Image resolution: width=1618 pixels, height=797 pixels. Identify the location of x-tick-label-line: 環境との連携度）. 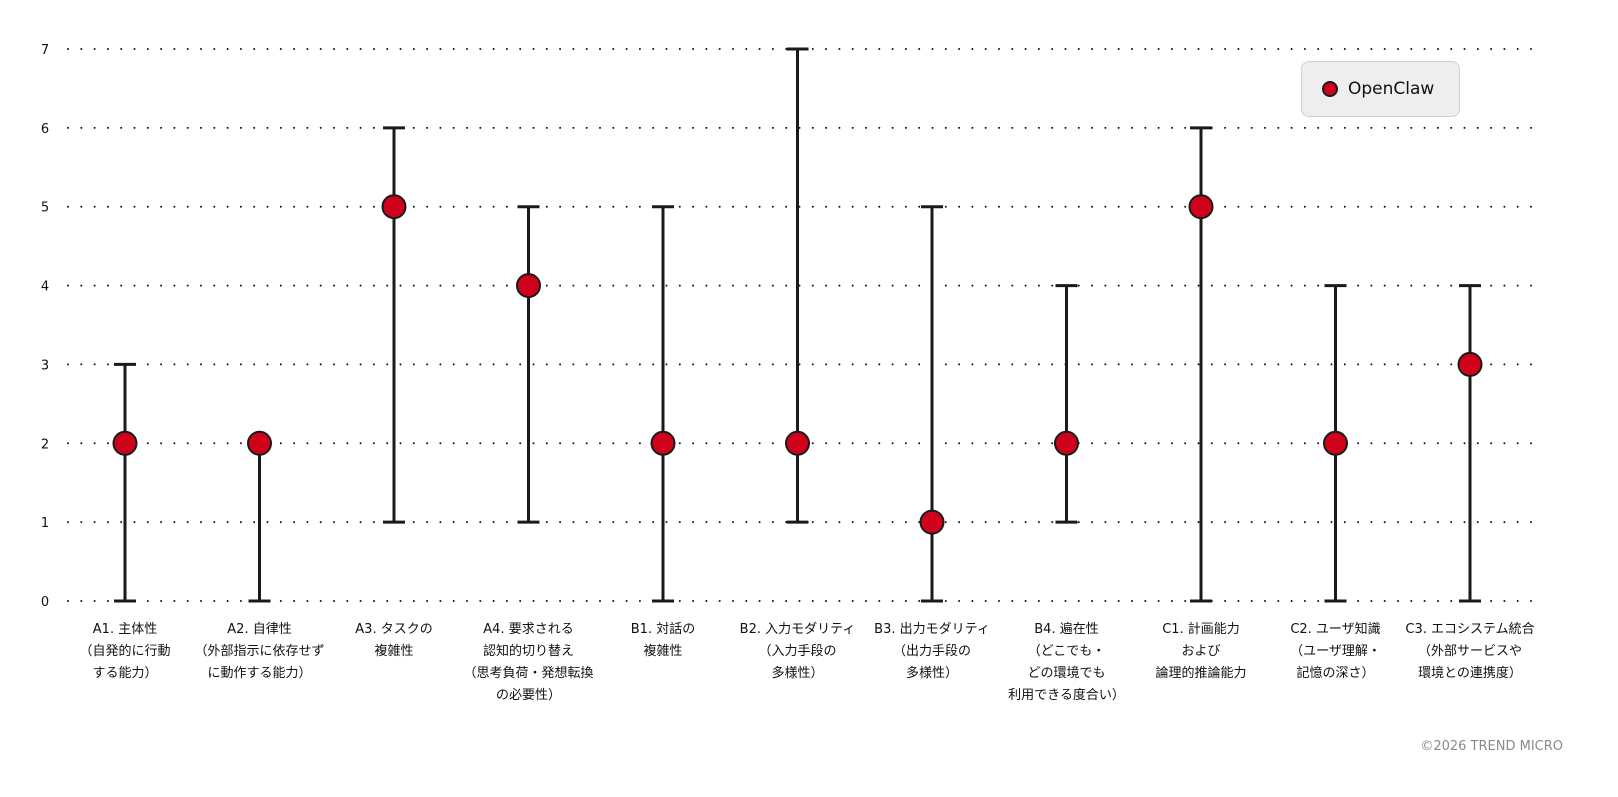
(1470, 673).